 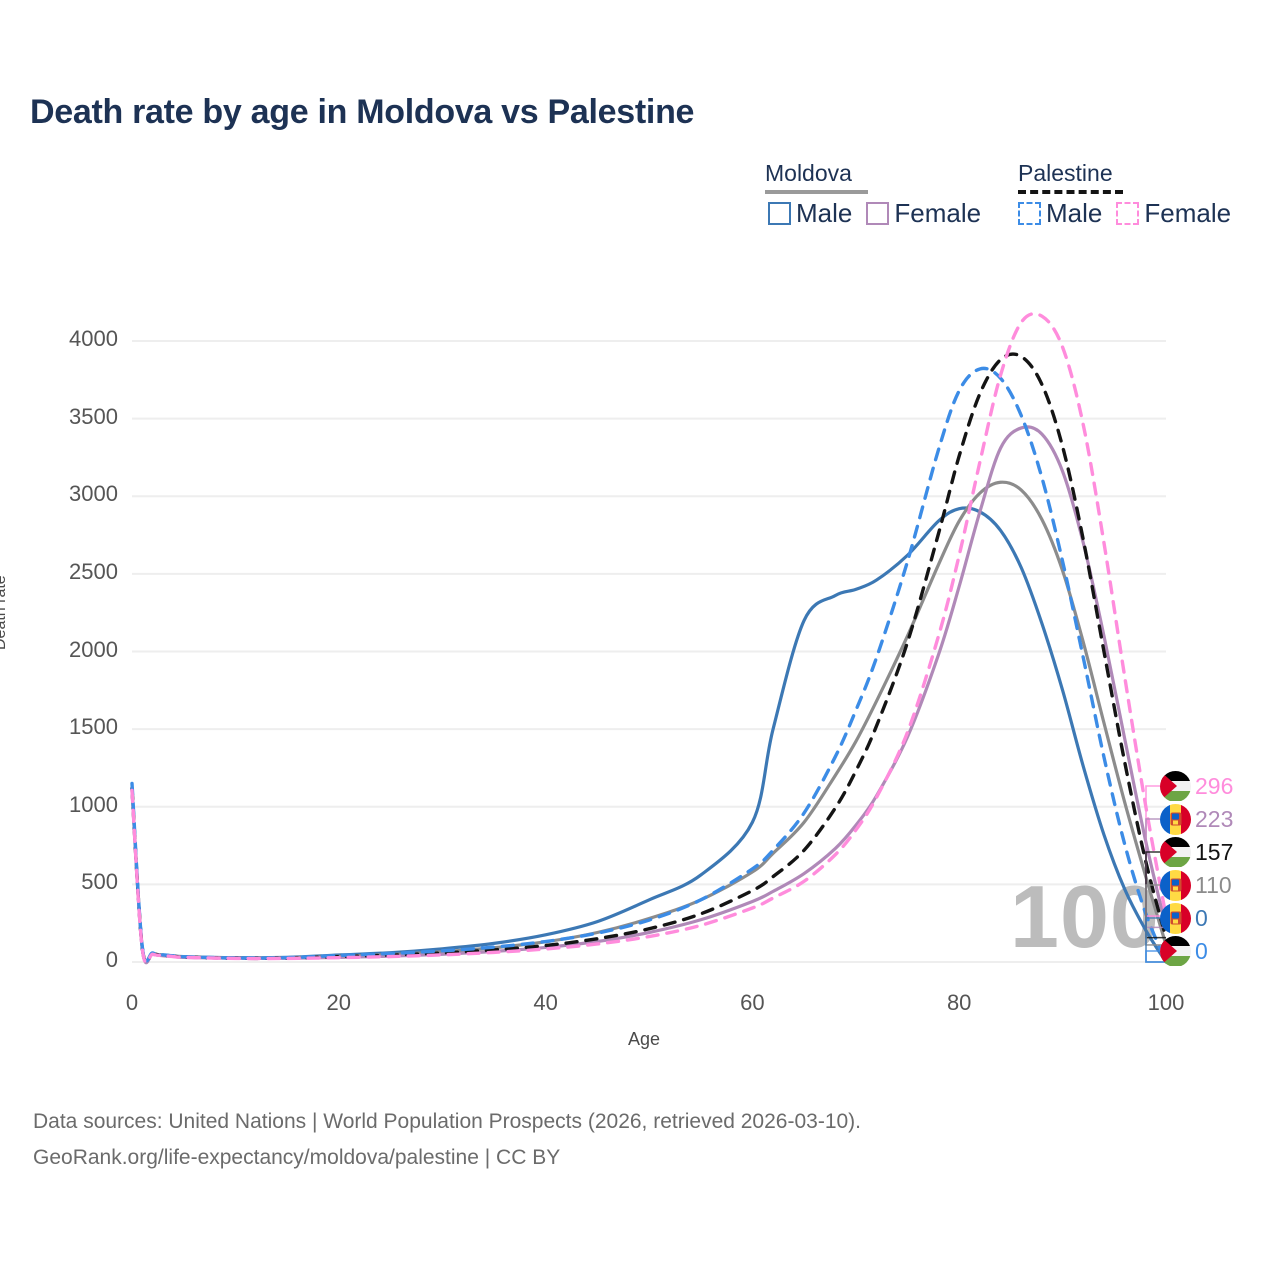 I want to click on end-label-2: 157, so click(x=1196, y=852).